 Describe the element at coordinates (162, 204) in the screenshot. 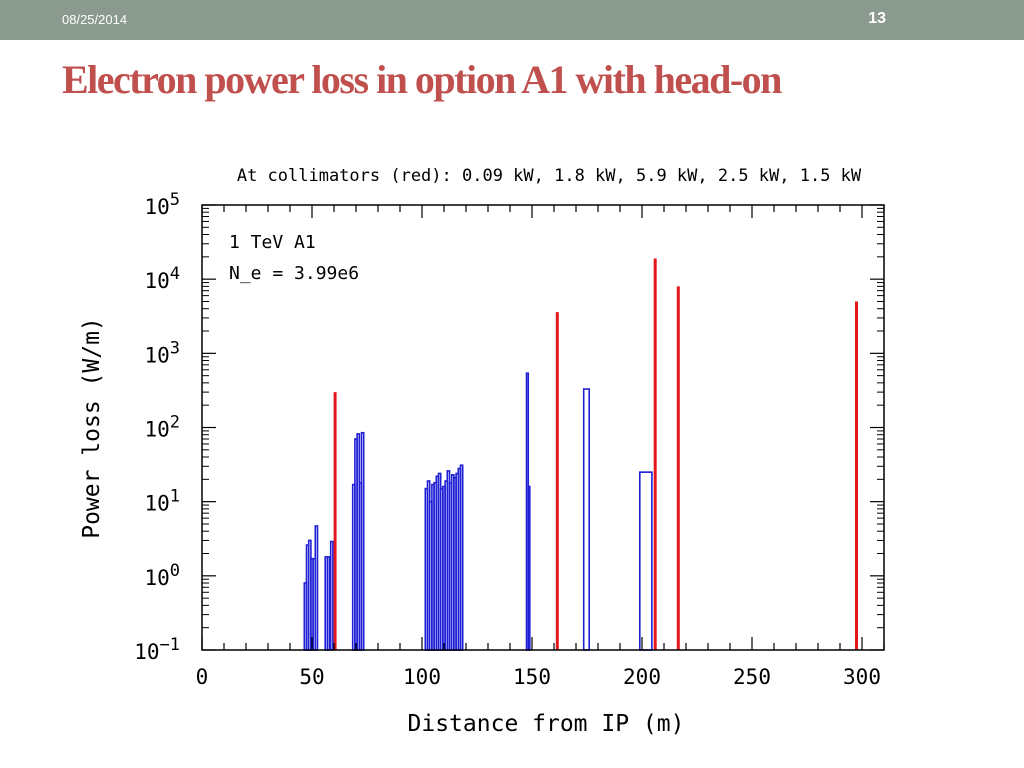

I see `y-tick-label: 10⁵` at that location.